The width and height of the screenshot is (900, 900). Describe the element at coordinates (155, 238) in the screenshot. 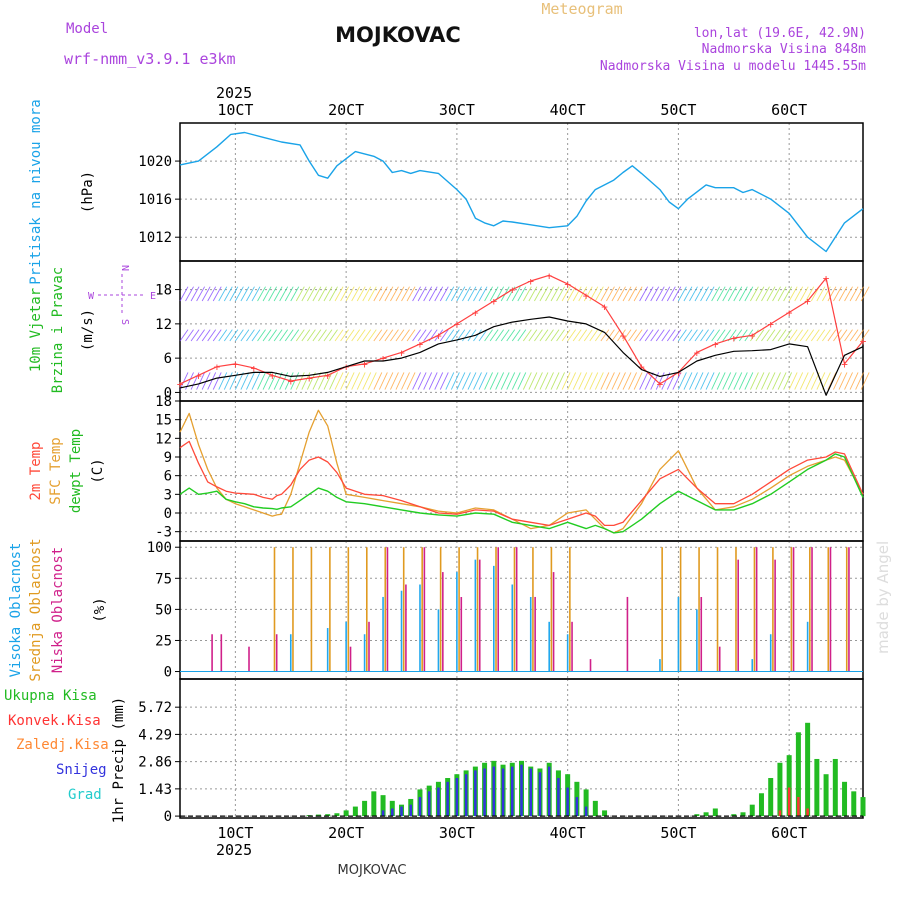

I see `ytick-label: 1012` at that location.